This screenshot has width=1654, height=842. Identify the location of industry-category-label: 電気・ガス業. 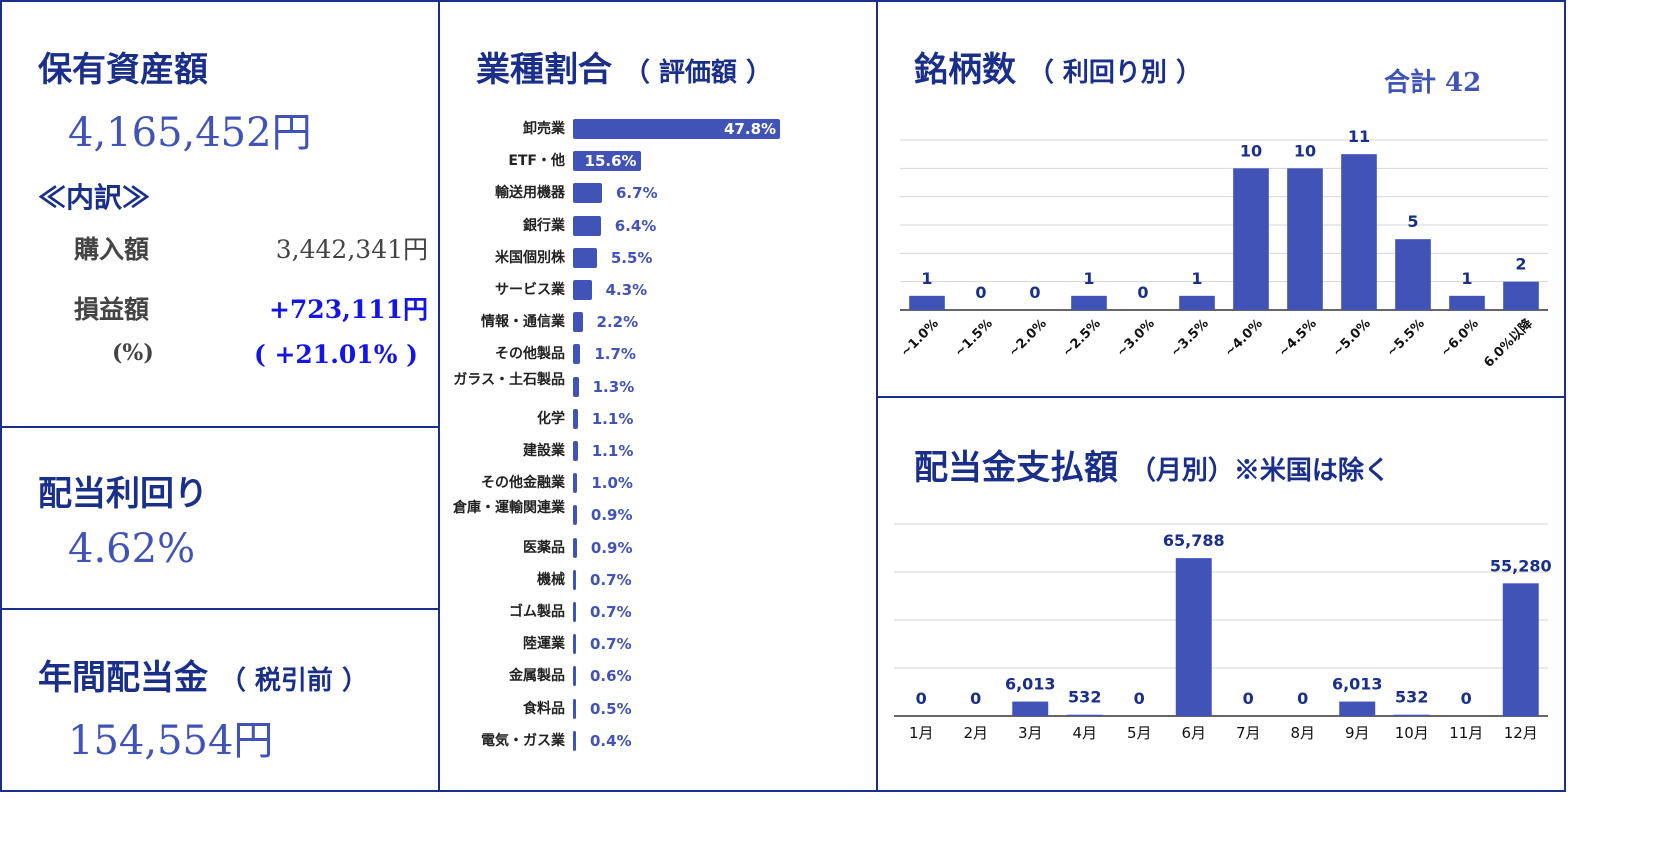
(523, 740).